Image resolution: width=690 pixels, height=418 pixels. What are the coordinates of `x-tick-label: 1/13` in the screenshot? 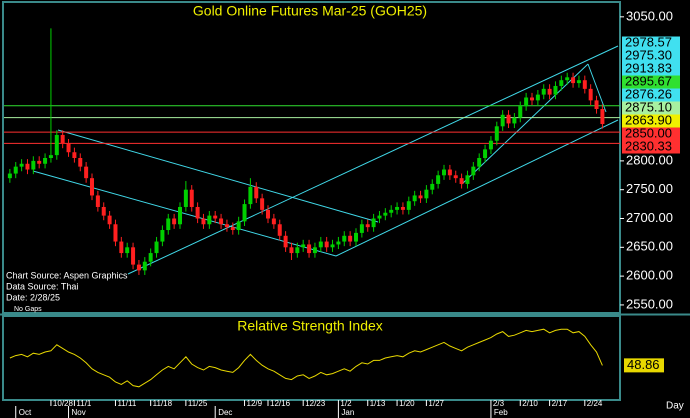 It's located at (378, 403).